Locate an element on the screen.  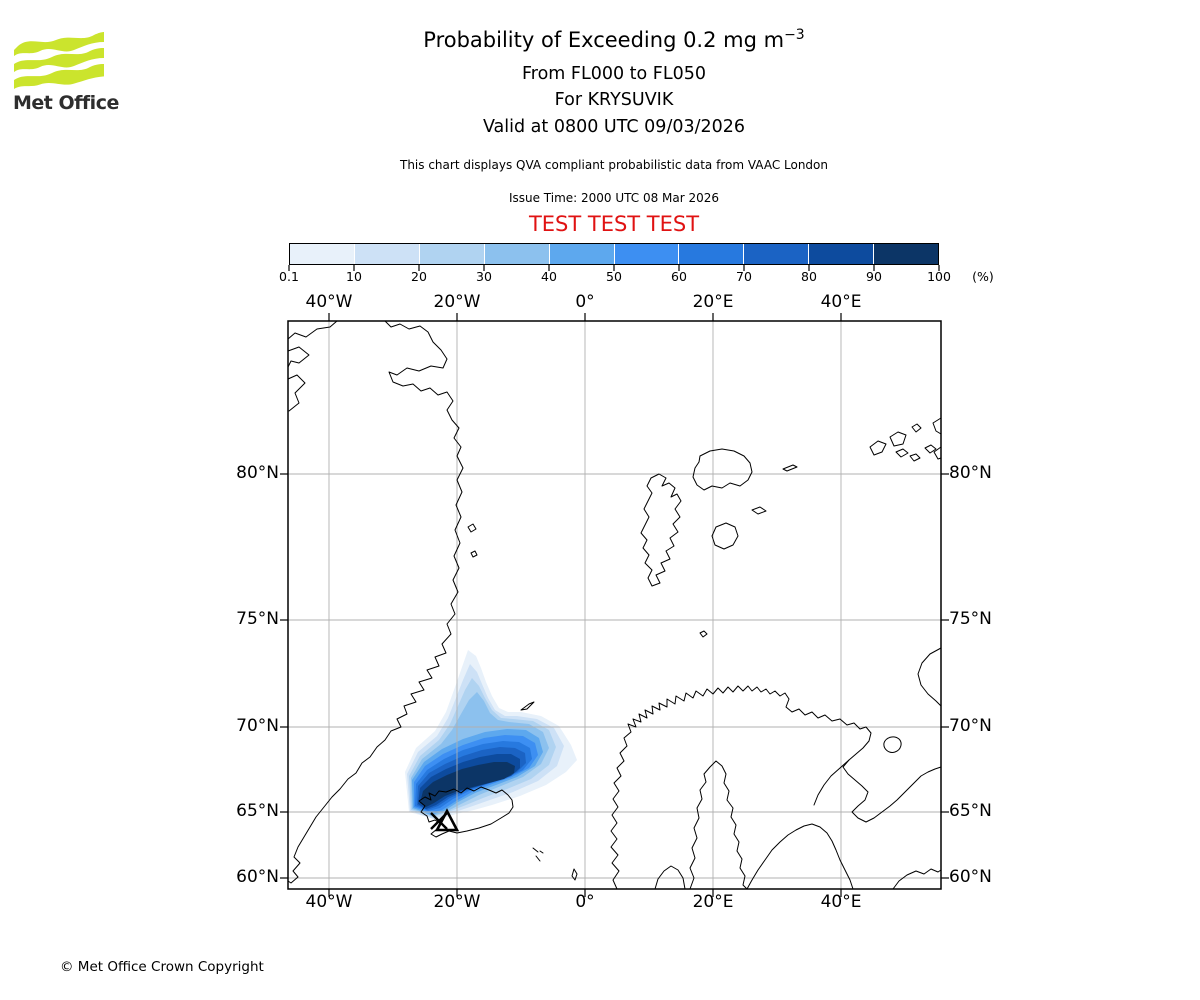
met-office-logo-text: Met Office is located at coordinates (66, 103).